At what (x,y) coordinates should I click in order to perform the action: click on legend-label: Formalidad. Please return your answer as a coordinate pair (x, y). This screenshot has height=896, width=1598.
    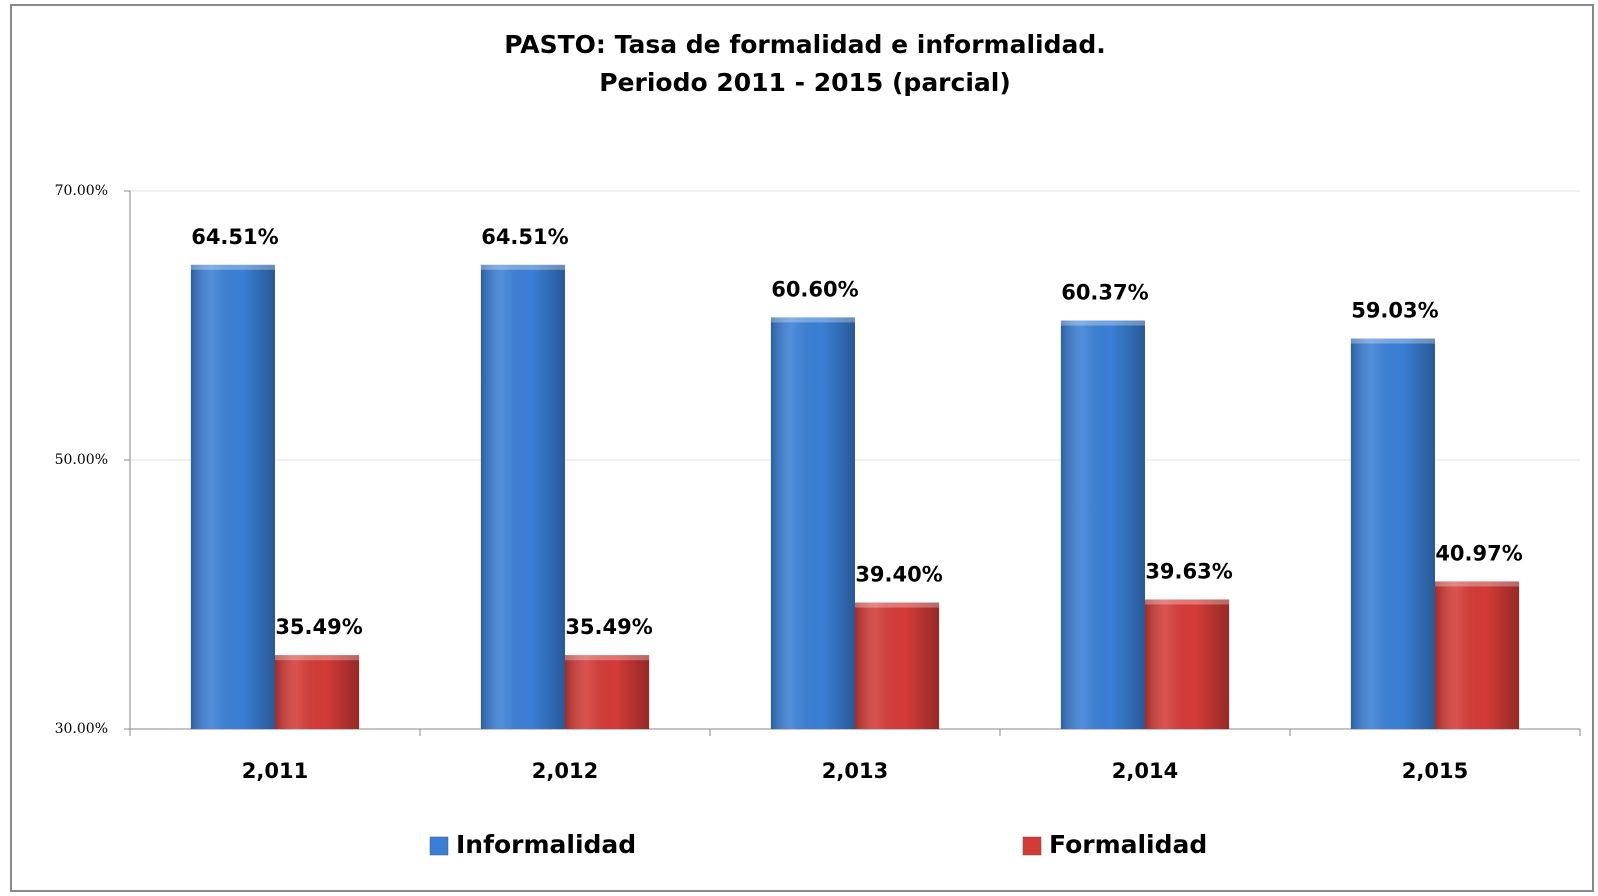
    Looking at the image, I should click on (1128, 844).